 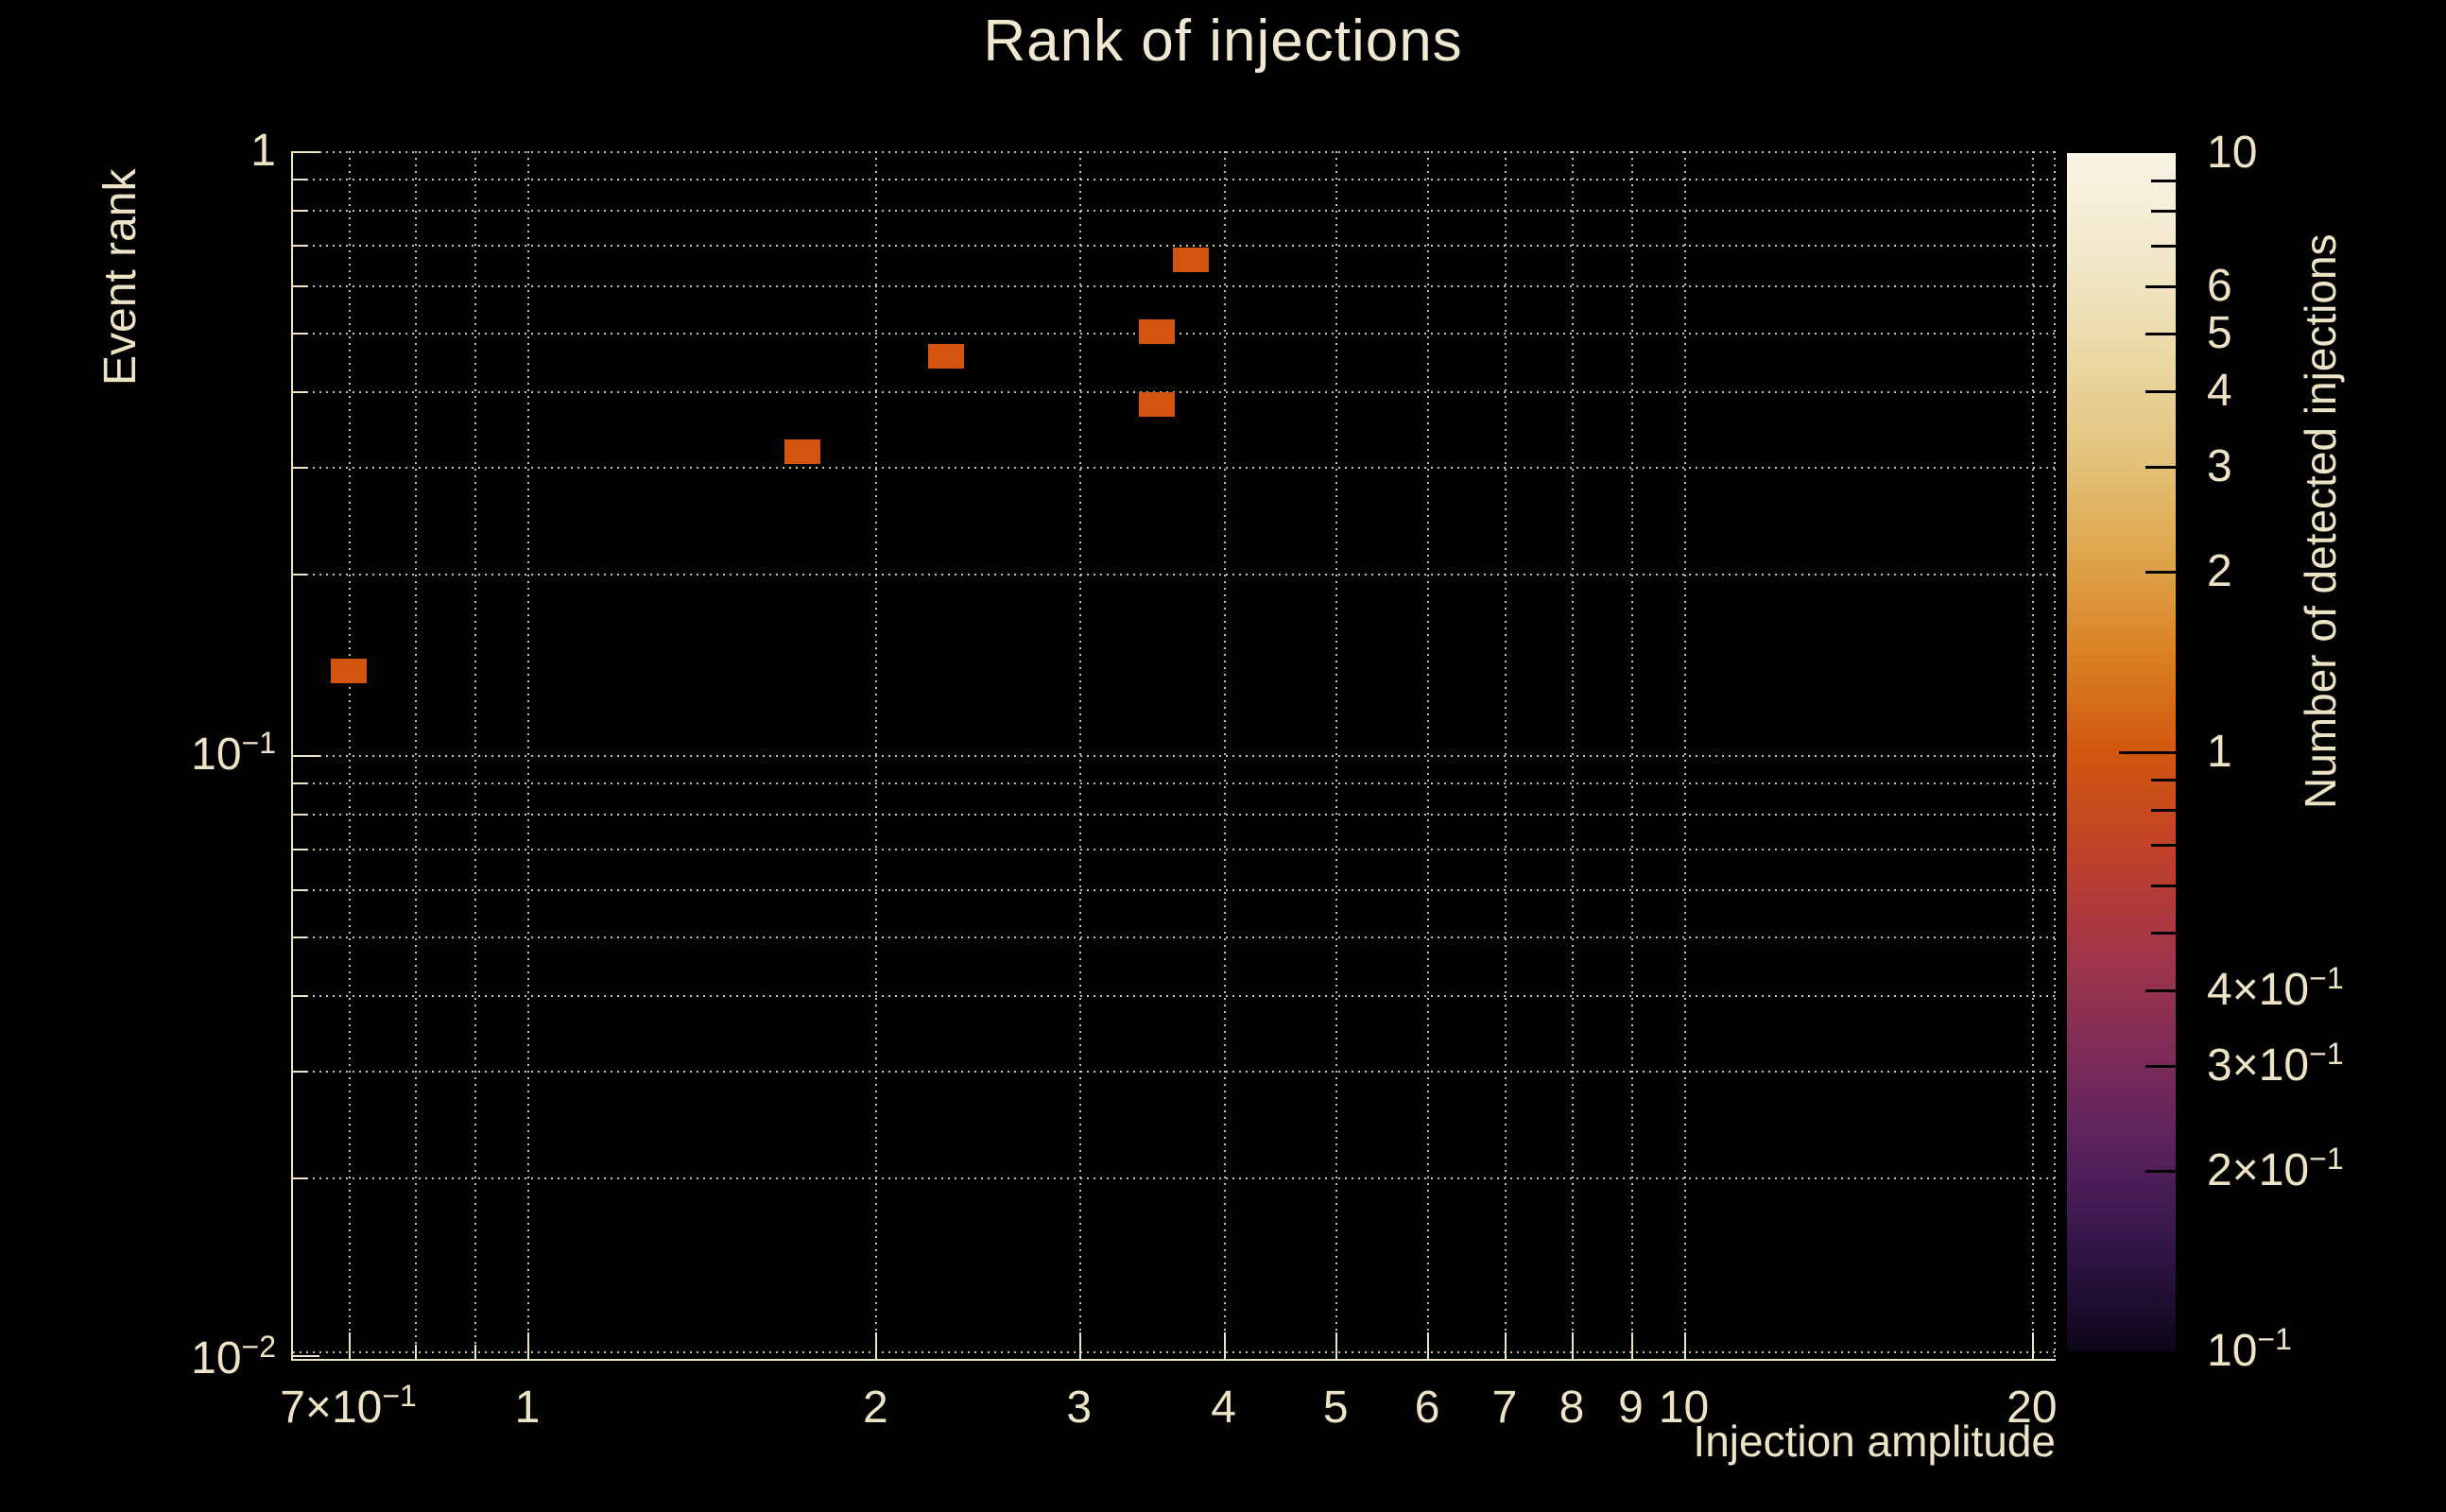 What do you see at coordinates (1631, 1408) in the screenshot?
I see `x-tick-label: 9` at bounding box center [1631, 1408].